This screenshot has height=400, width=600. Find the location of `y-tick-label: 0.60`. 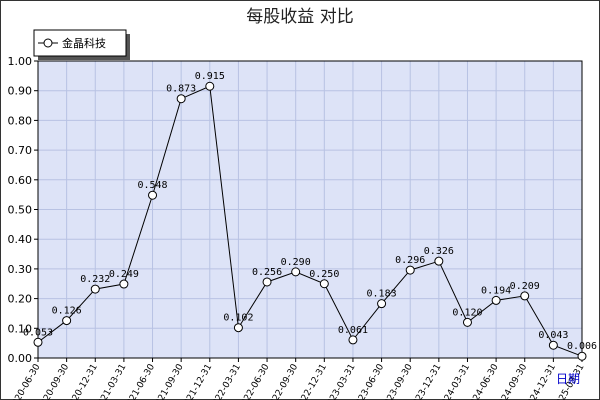

y-tick-label: 0.60 is located at coordinates (20, 180).